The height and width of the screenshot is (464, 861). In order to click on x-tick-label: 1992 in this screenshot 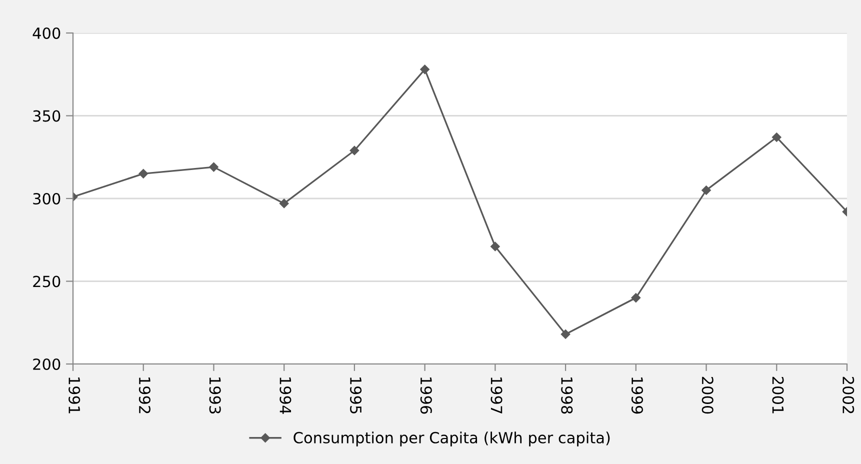, I will do `click(144, 395)`.